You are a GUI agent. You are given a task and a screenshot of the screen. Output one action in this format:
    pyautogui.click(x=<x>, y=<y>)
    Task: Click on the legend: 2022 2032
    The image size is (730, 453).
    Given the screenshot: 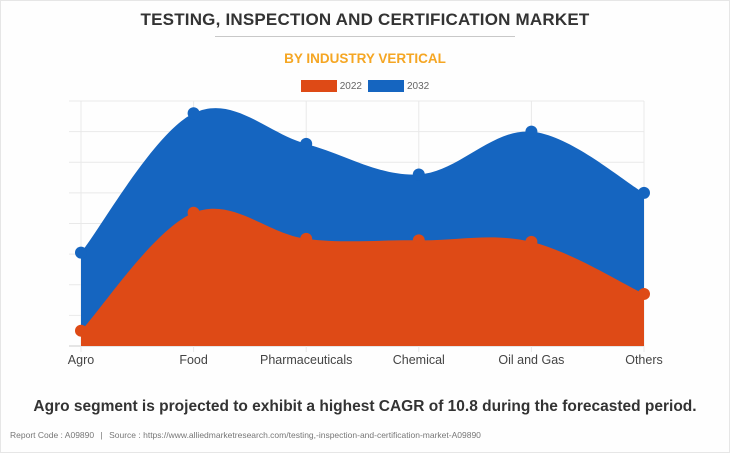 What is the action you would take?
    pyautogui.click(x=365, y=86)
    